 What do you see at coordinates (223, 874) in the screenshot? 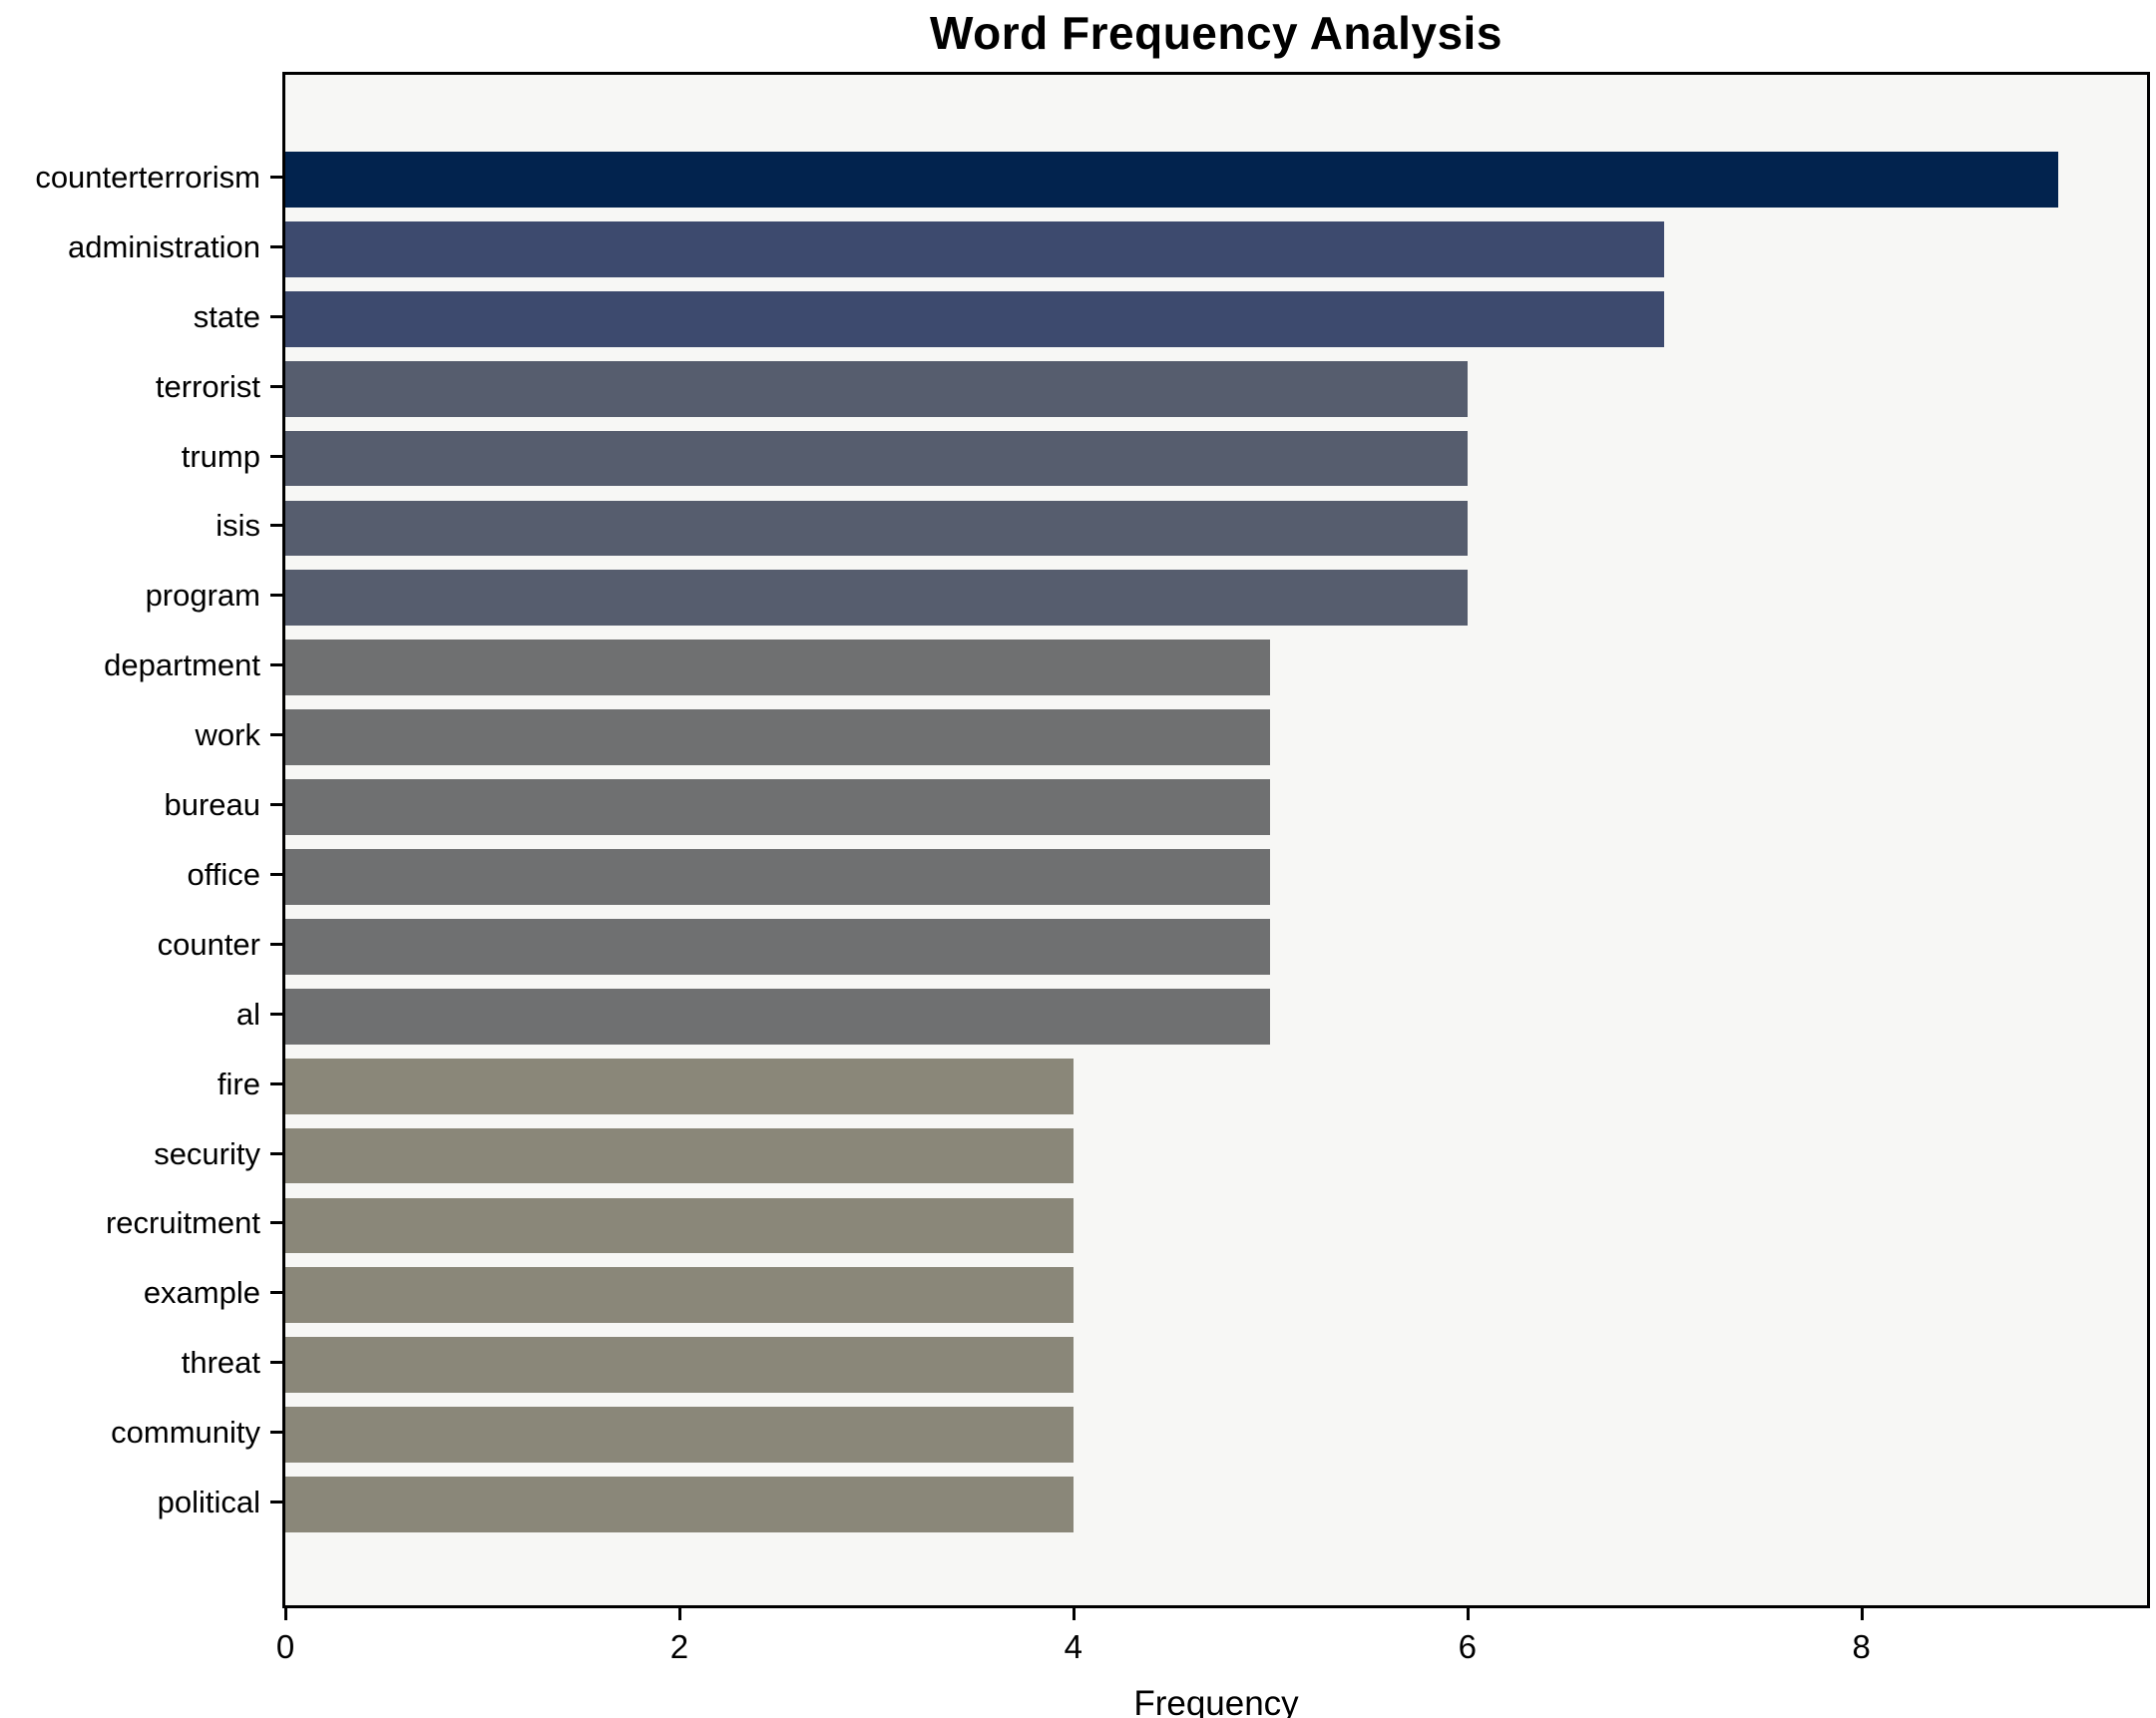
I see `y-tick-label: office` at bounding box center [223, 874].